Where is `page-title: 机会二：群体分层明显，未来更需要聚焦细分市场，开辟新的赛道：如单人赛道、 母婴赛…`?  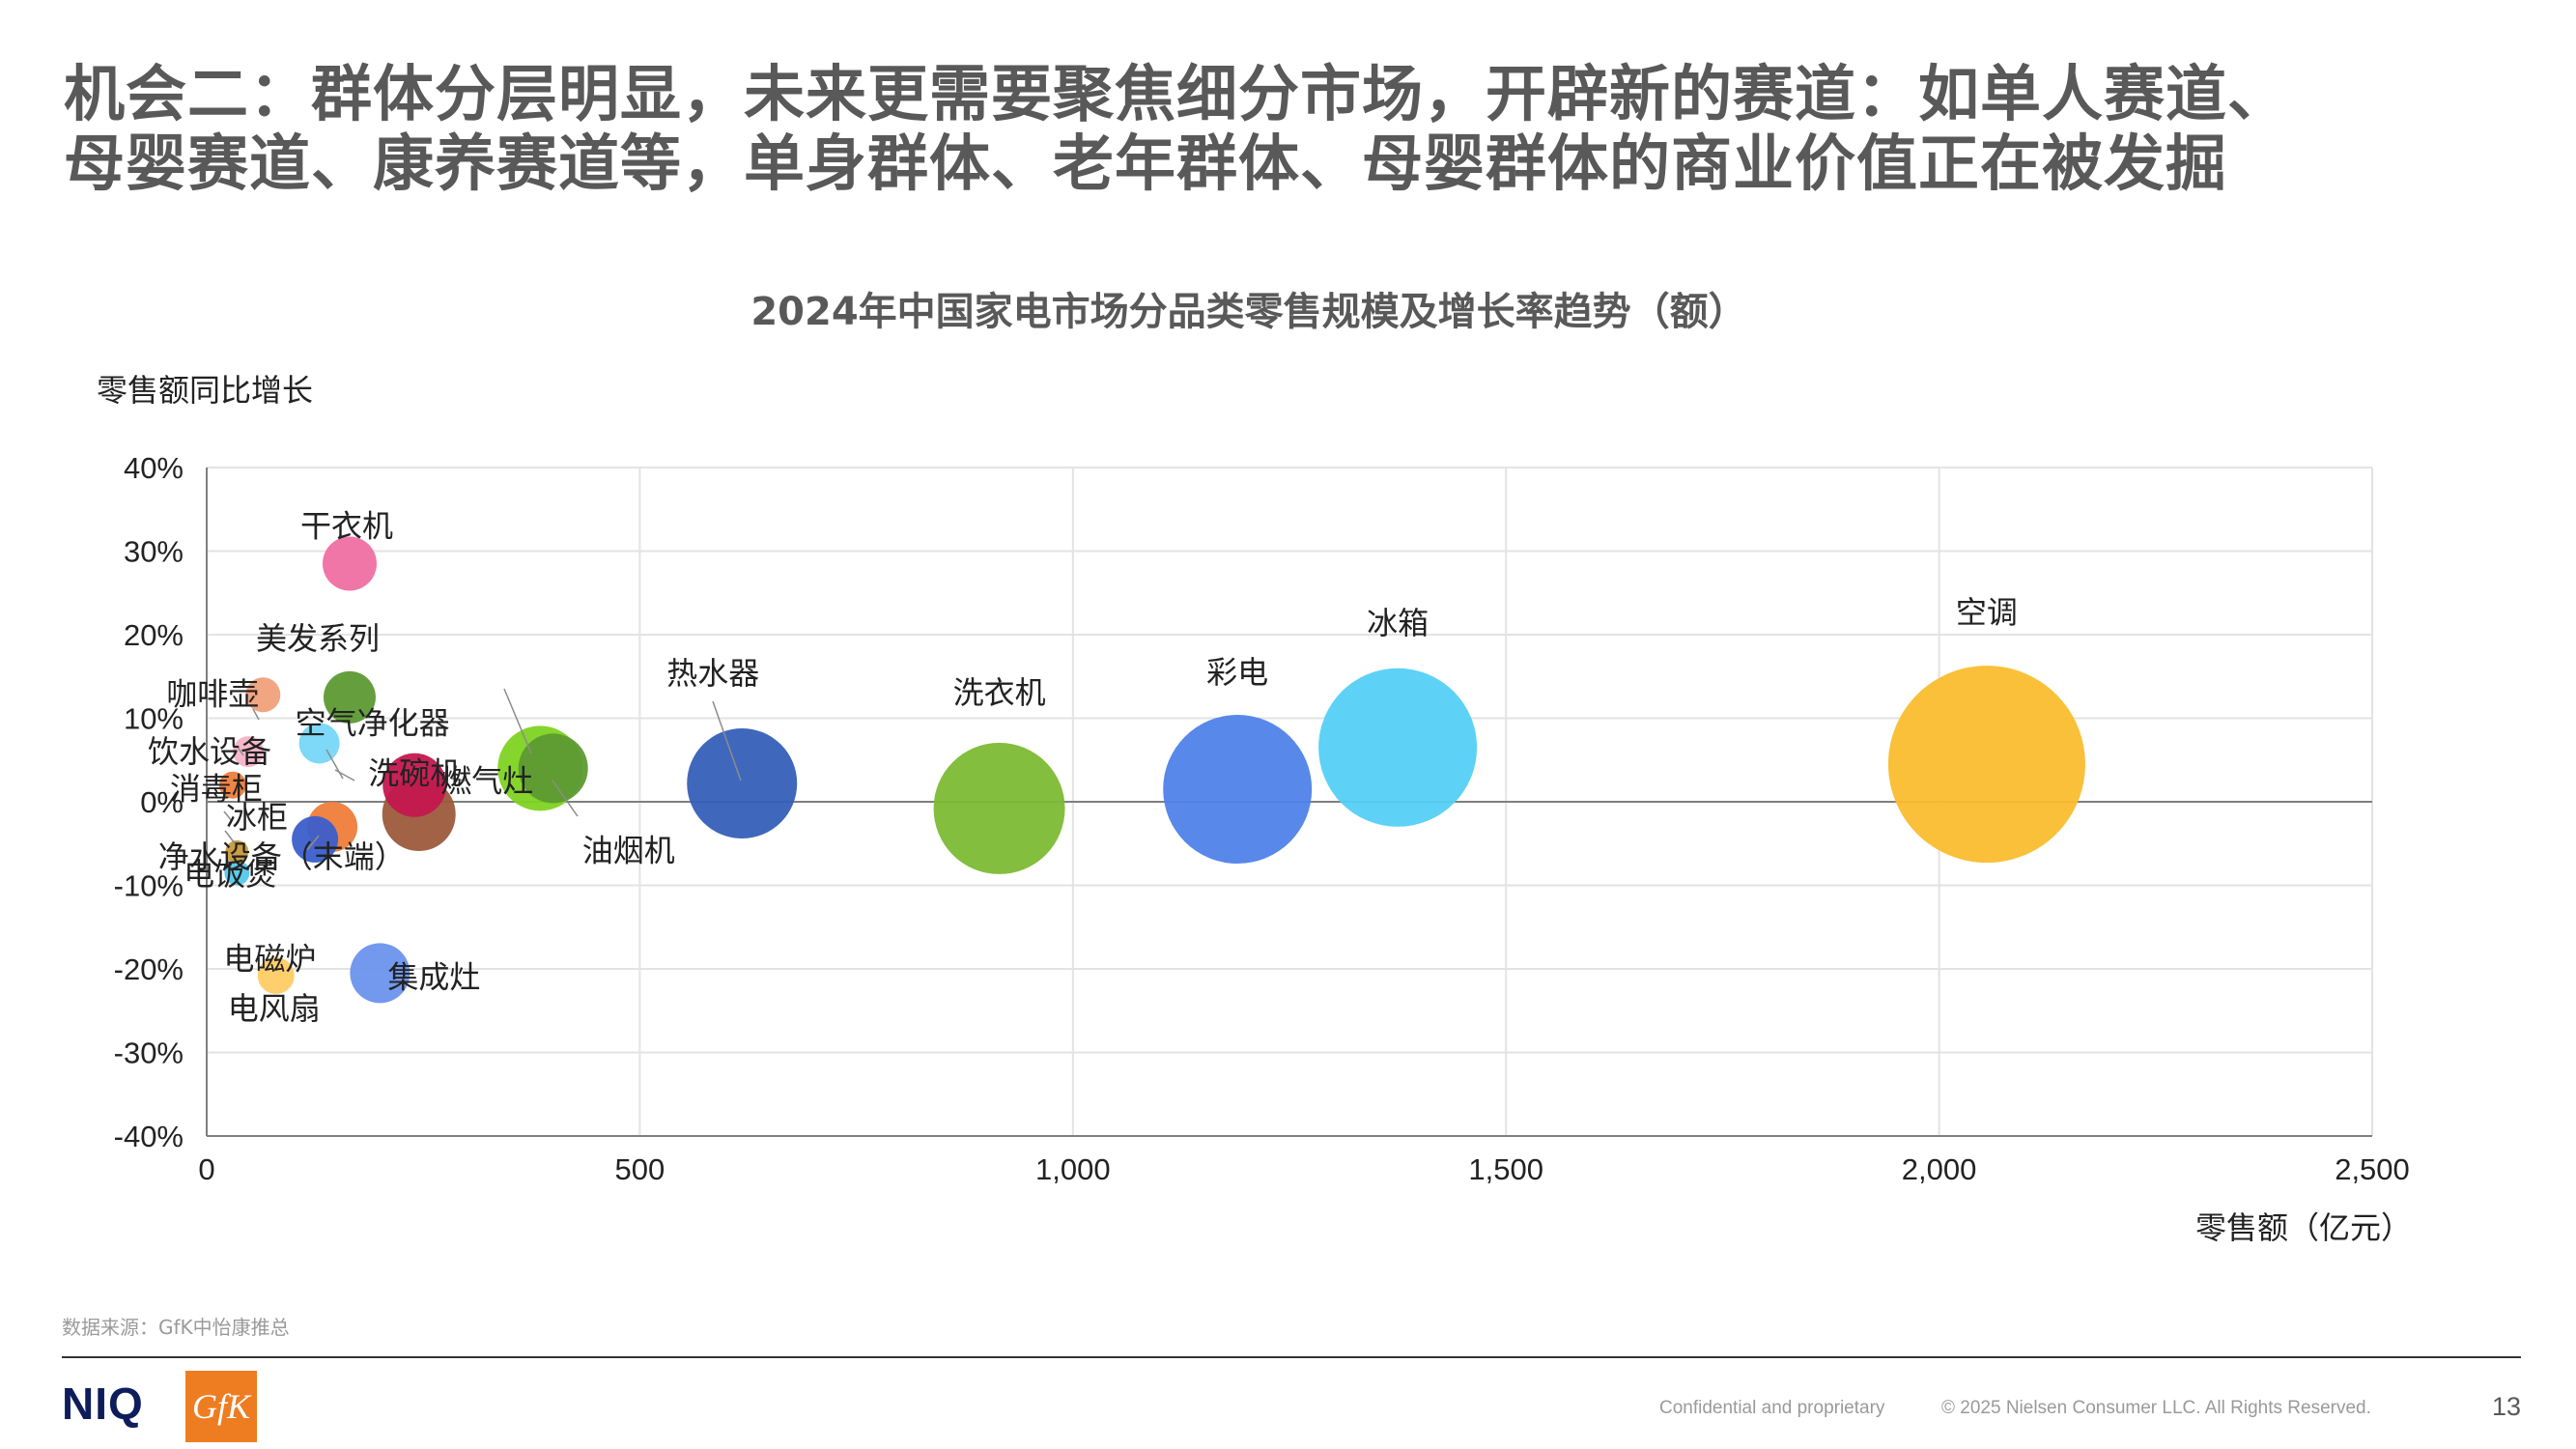 page-title: 机会二：群体分层明显，未来更需要聚焦细分市场，开辟新的赛道：如单人赛道、 母婴赛… is located at coordinates (1300, 129).